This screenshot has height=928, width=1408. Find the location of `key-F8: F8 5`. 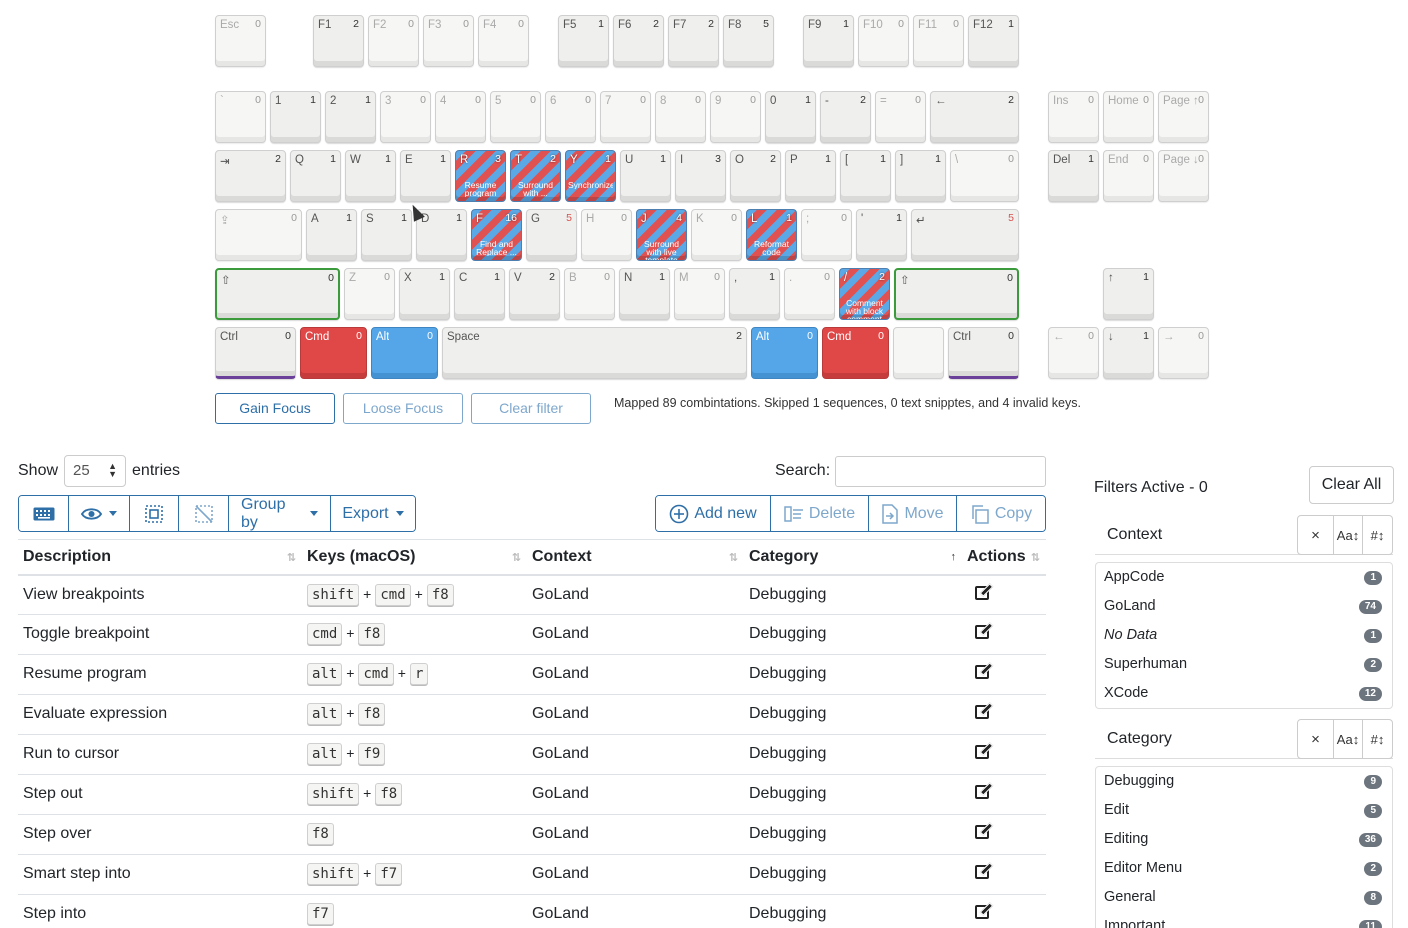

key-F8: F8 5 is located at coordinates (748, 41).